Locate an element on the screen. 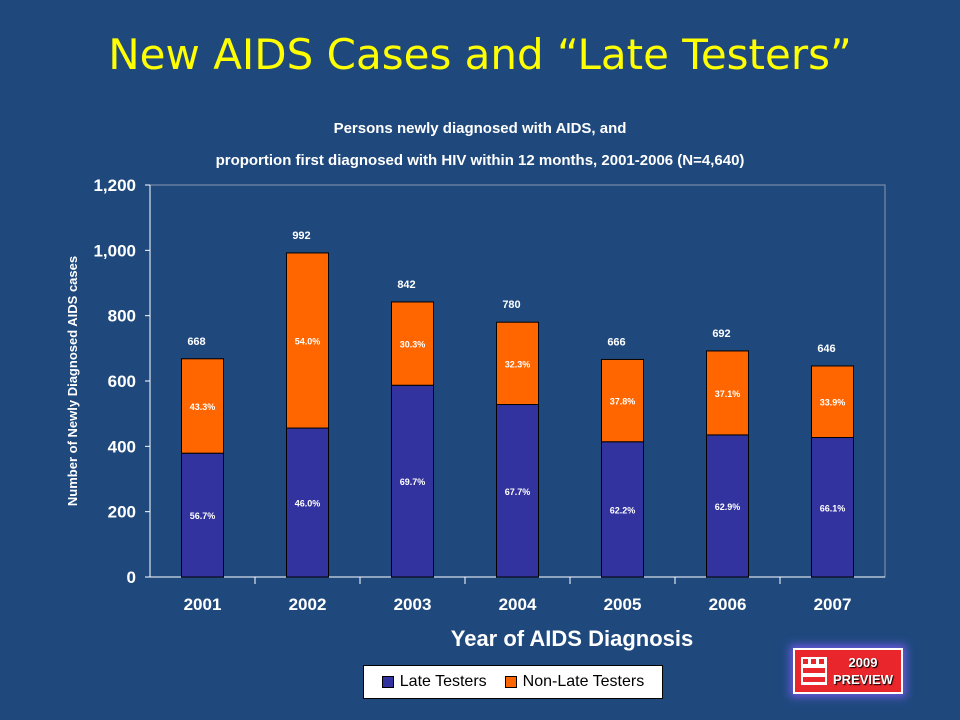 The height and width of the screenshot is (720, 960). data-label-non-late: 54.0% is located at coordinates (308, 341).